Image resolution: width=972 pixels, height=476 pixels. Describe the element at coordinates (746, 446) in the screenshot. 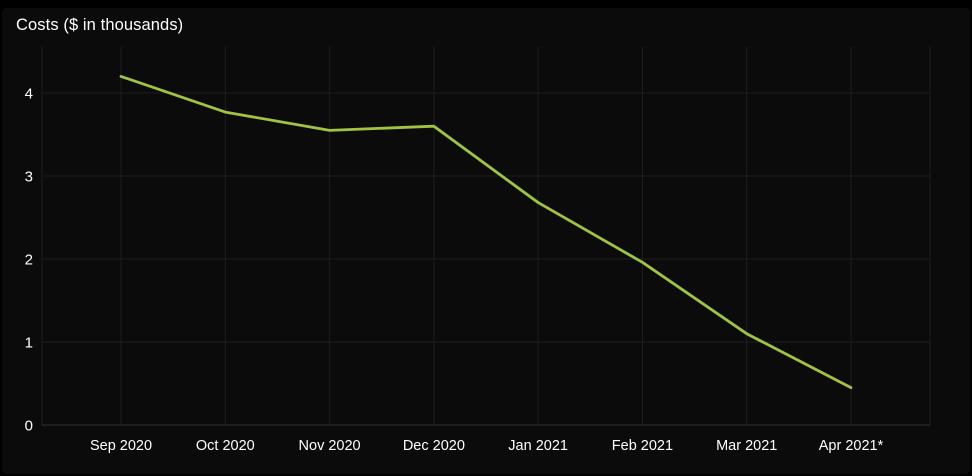

I see `x-axis-tick-label: Mar 2021` at that location.